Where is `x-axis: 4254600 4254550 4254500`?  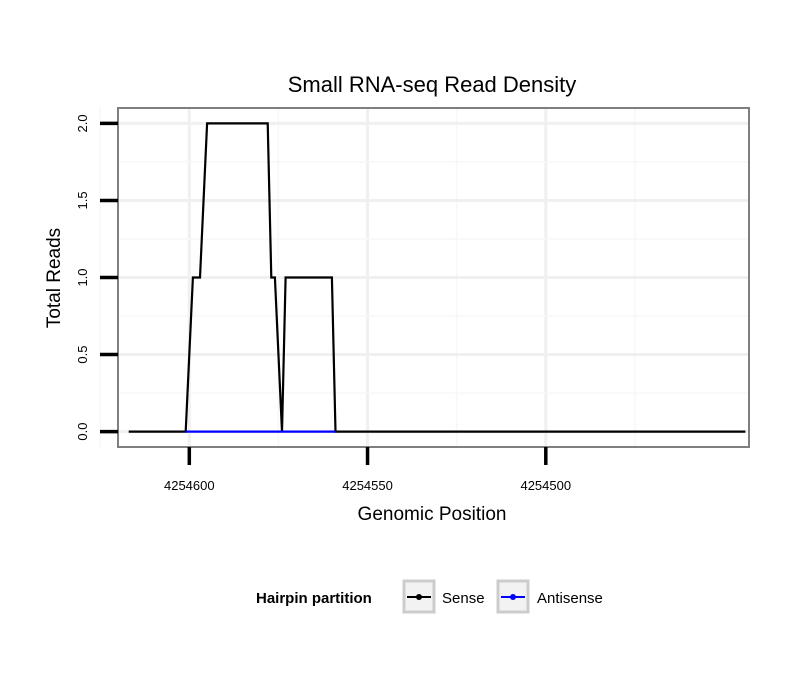 x-axis: 4254600 4254550 4254500 is located at coordinates (367, 470).